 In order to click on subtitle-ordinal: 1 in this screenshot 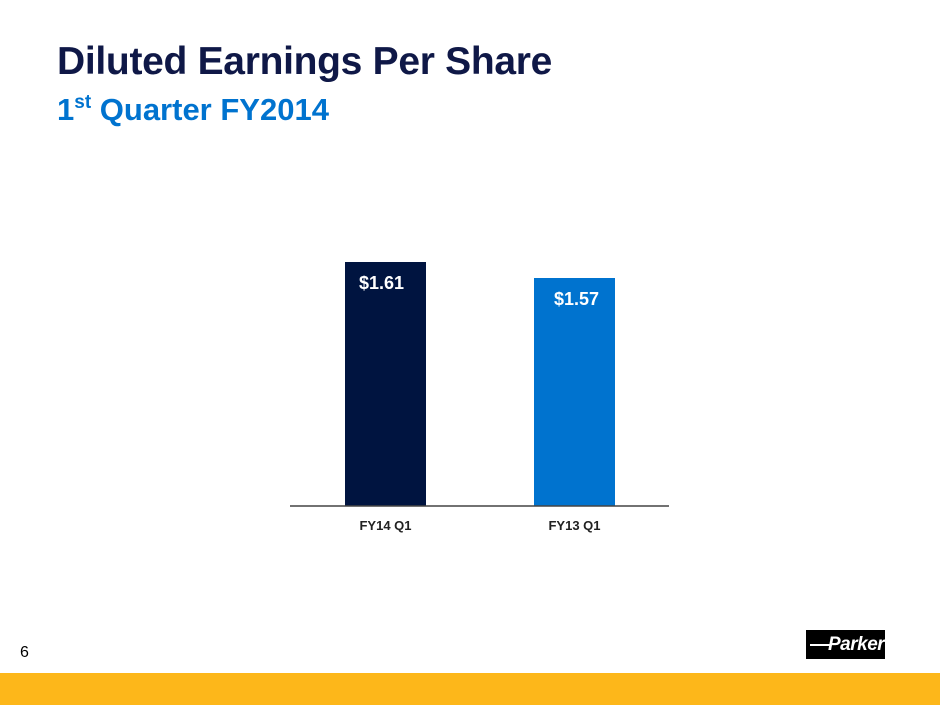, I will do `click(66, 109)`.